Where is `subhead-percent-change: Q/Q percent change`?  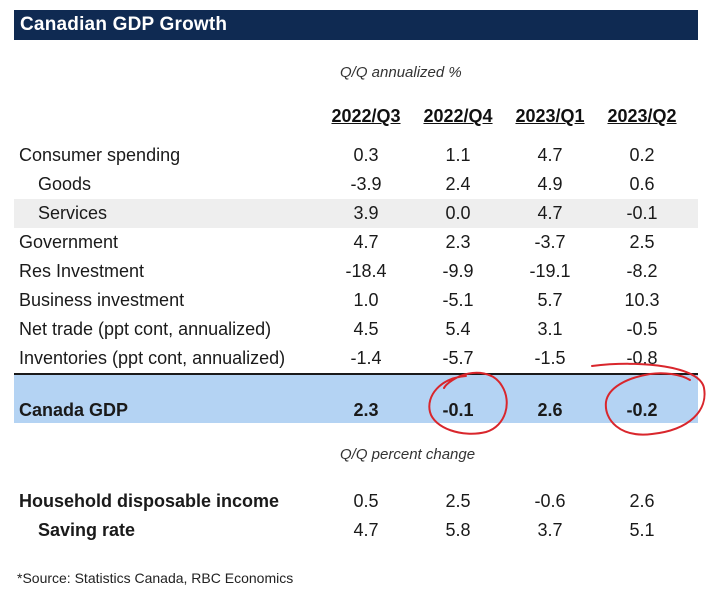
subhead-percent-change: Q/Q percent change is located at coordinates (408, 454).